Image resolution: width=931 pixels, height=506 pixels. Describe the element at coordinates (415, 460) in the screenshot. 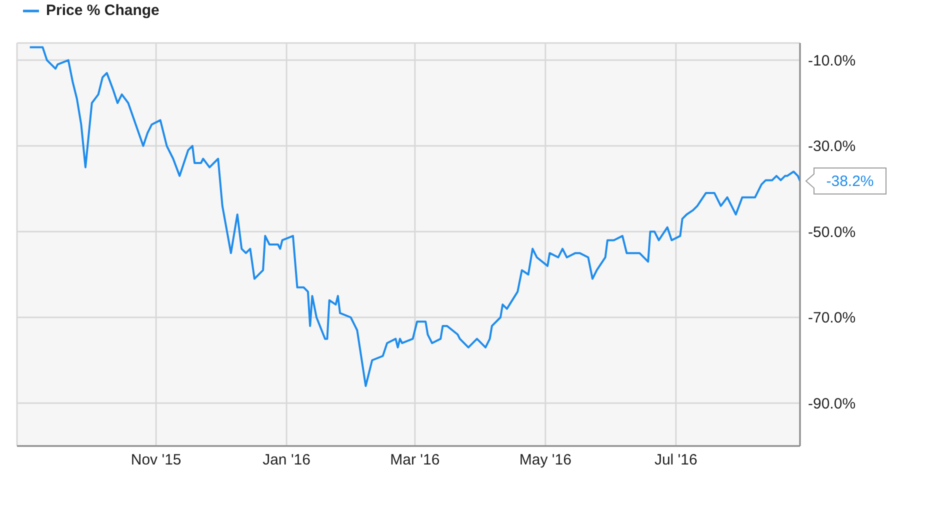

I see `x-tick-label: Mar '16` at that location.